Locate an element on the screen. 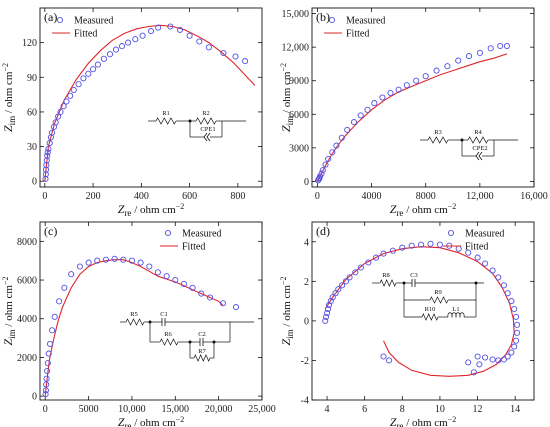 The height and width of the screenshot is (427, 550). circuit-label: R2 is located at coordinates (206, 113).